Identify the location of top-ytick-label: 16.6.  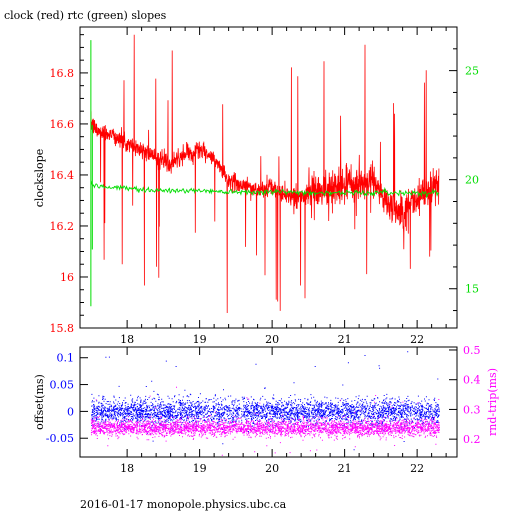
(62, 124).